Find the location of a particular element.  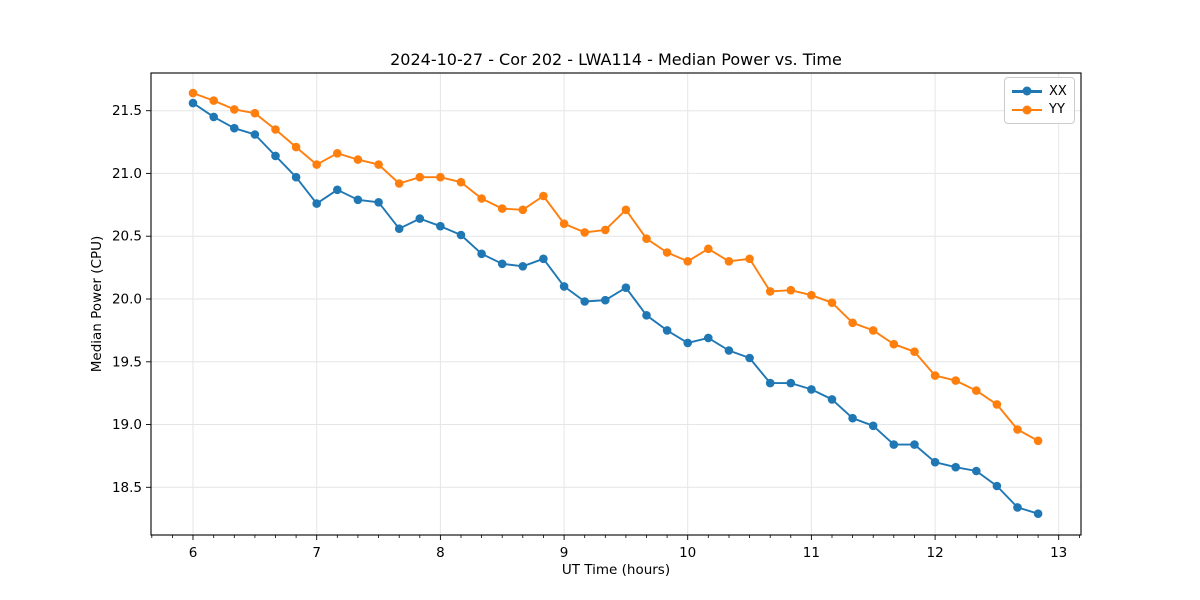

x-tick-label: 10 is located at coordinates (687, 553).